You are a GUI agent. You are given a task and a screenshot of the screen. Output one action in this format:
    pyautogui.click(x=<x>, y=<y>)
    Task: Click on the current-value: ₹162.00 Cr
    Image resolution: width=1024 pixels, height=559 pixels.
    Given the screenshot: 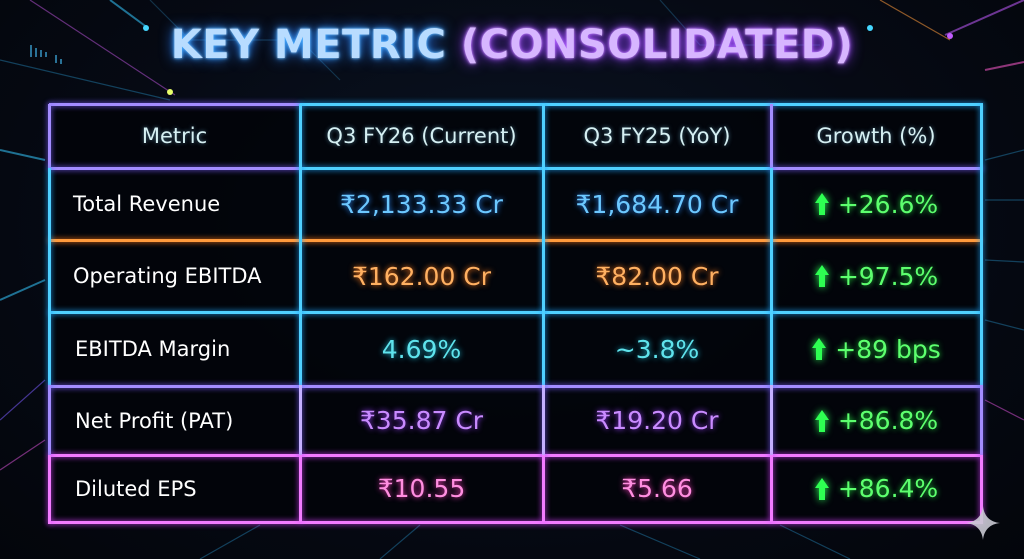 What is the action you would take?
    pyautogui.click(x=421, y=276)
    